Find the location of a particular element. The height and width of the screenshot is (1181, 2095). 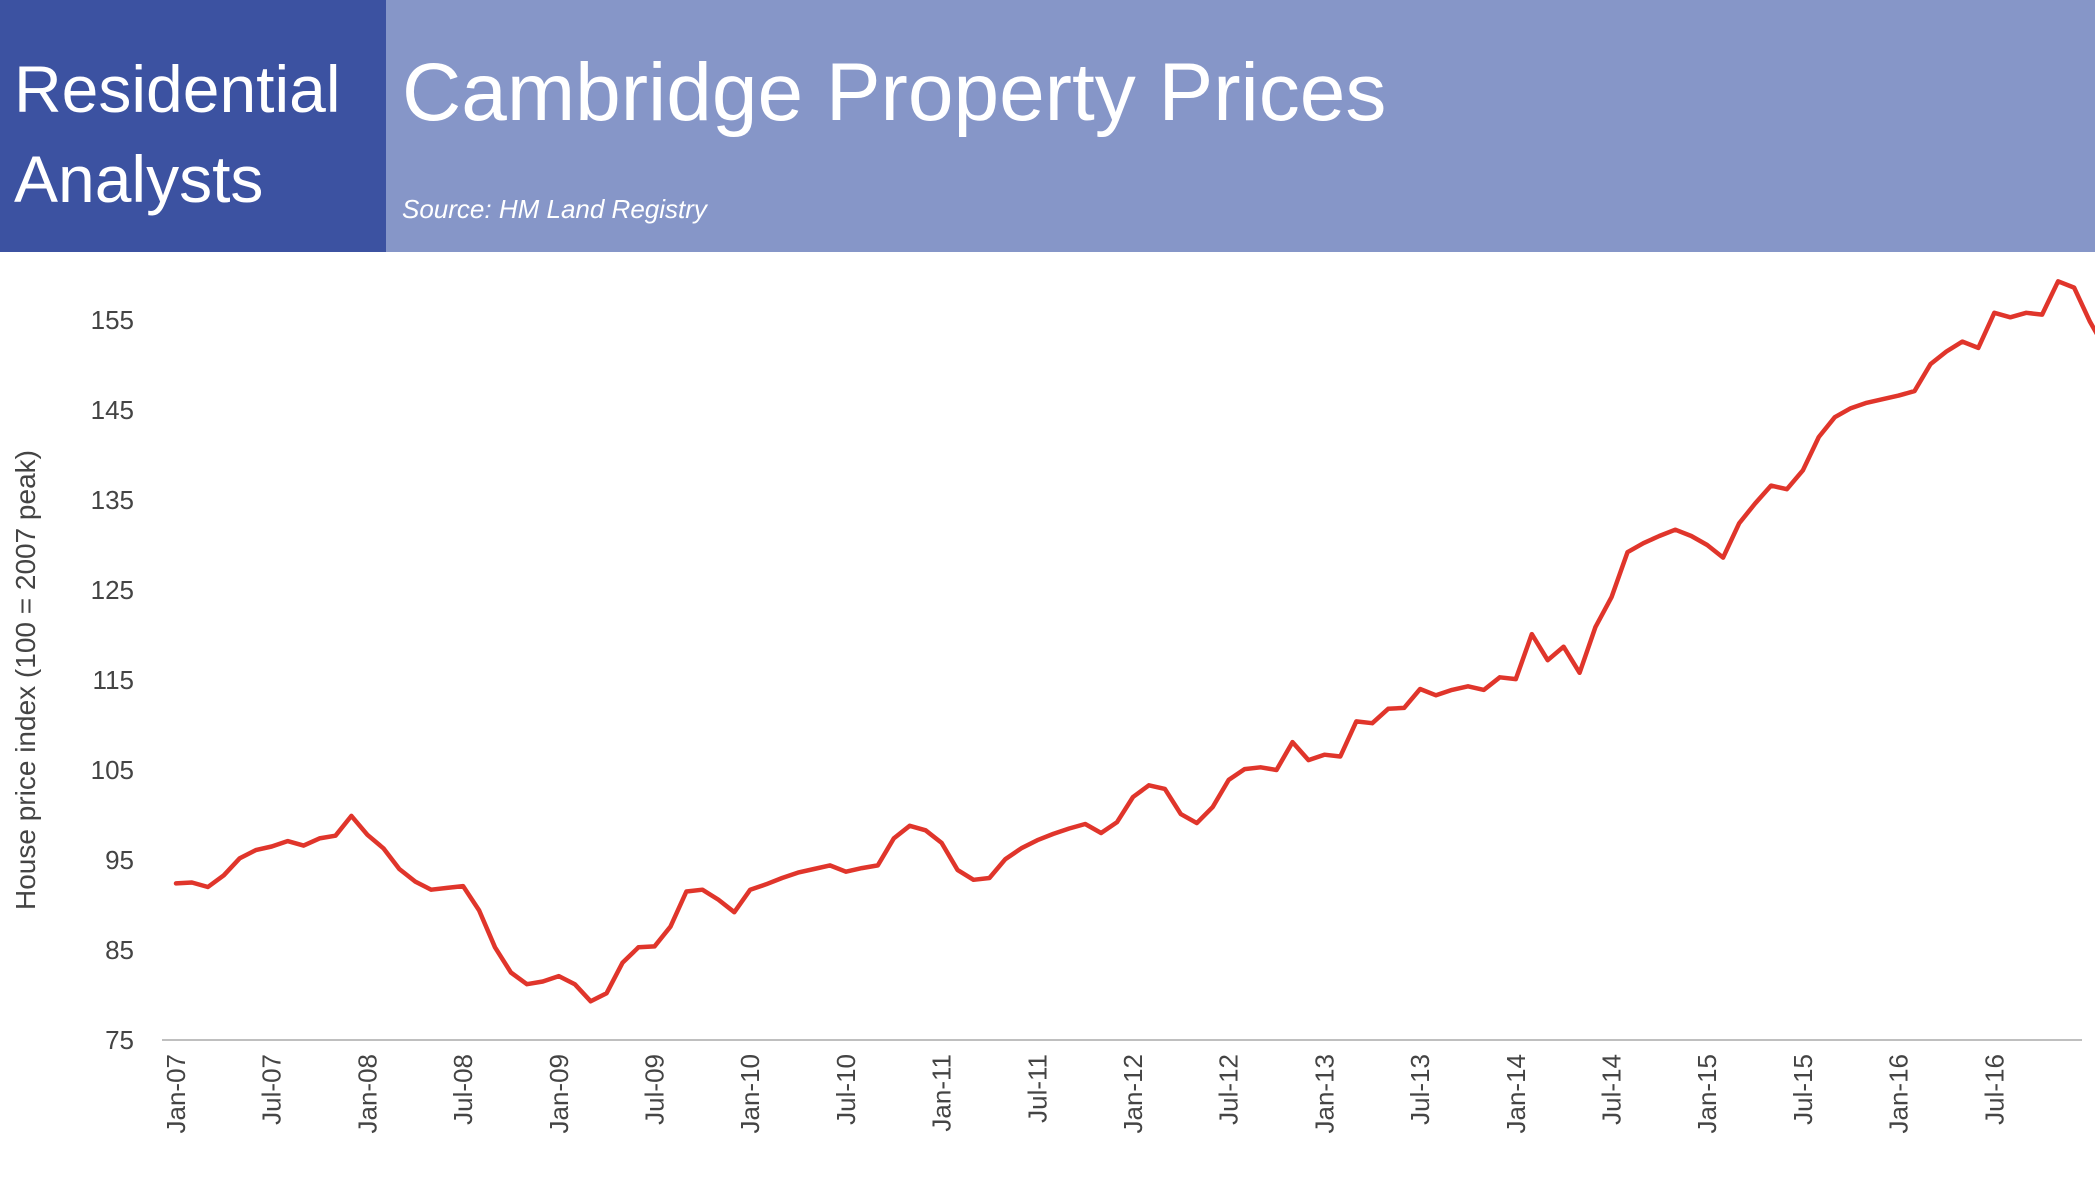

x-tick-label: Jan-15 is located at coordinates (1707, 1094).